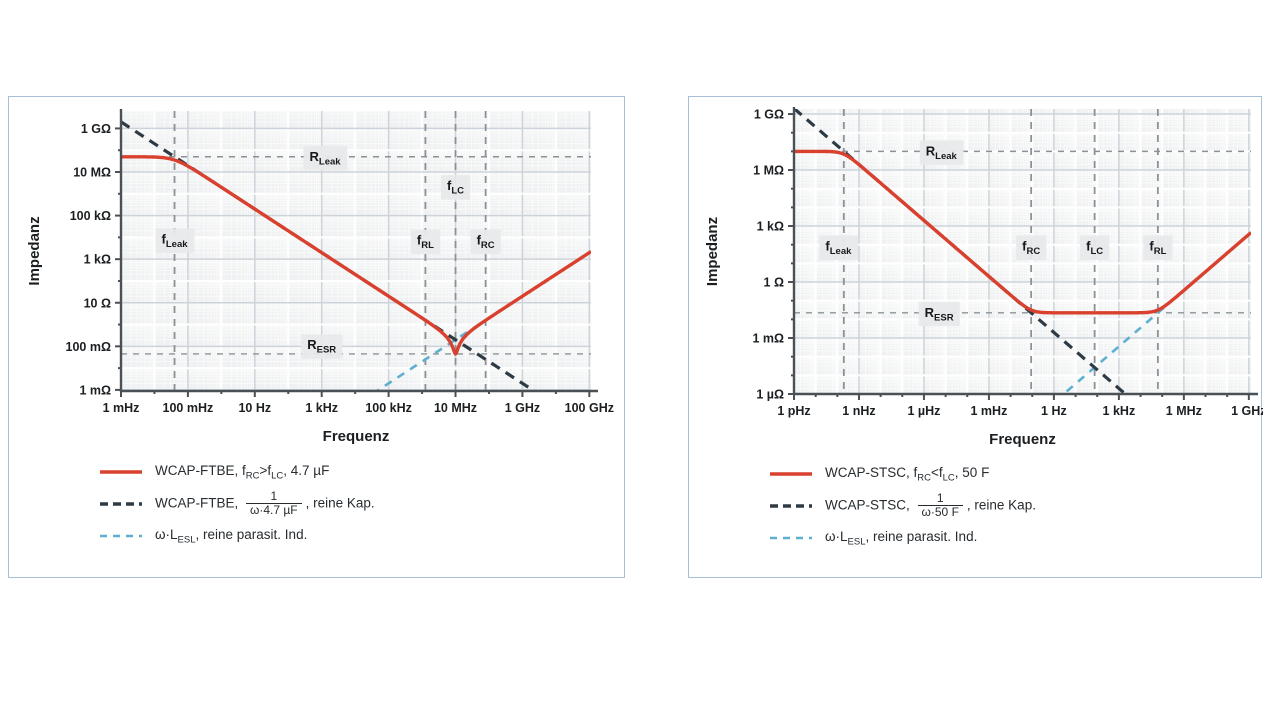 The width and height of the screenshot is (1280, 721). I want to click on legend-label: WCAP-STSC, 1 ω·50 F, reine Kap., so click(930, 505).